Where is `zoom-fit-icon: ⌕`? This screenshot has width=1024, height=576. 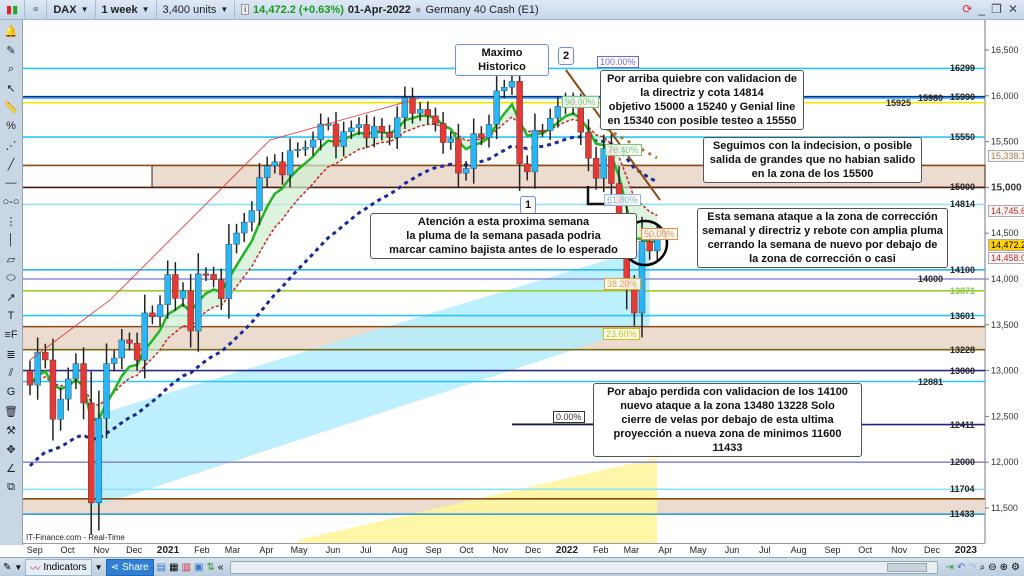
zoom-fit-icon: ⌕ is located at coordinates (982, 567).